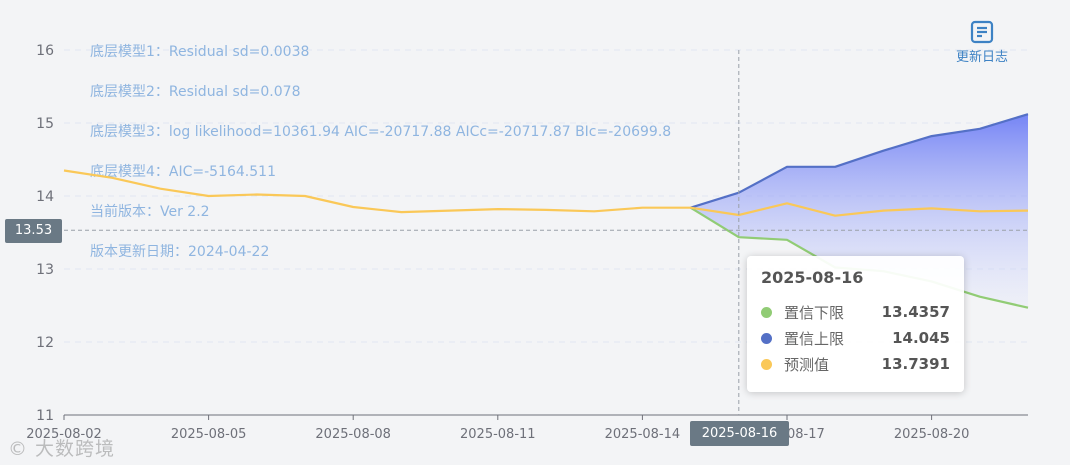  I want to click on y-tick-label: 16, so click(45, 51).